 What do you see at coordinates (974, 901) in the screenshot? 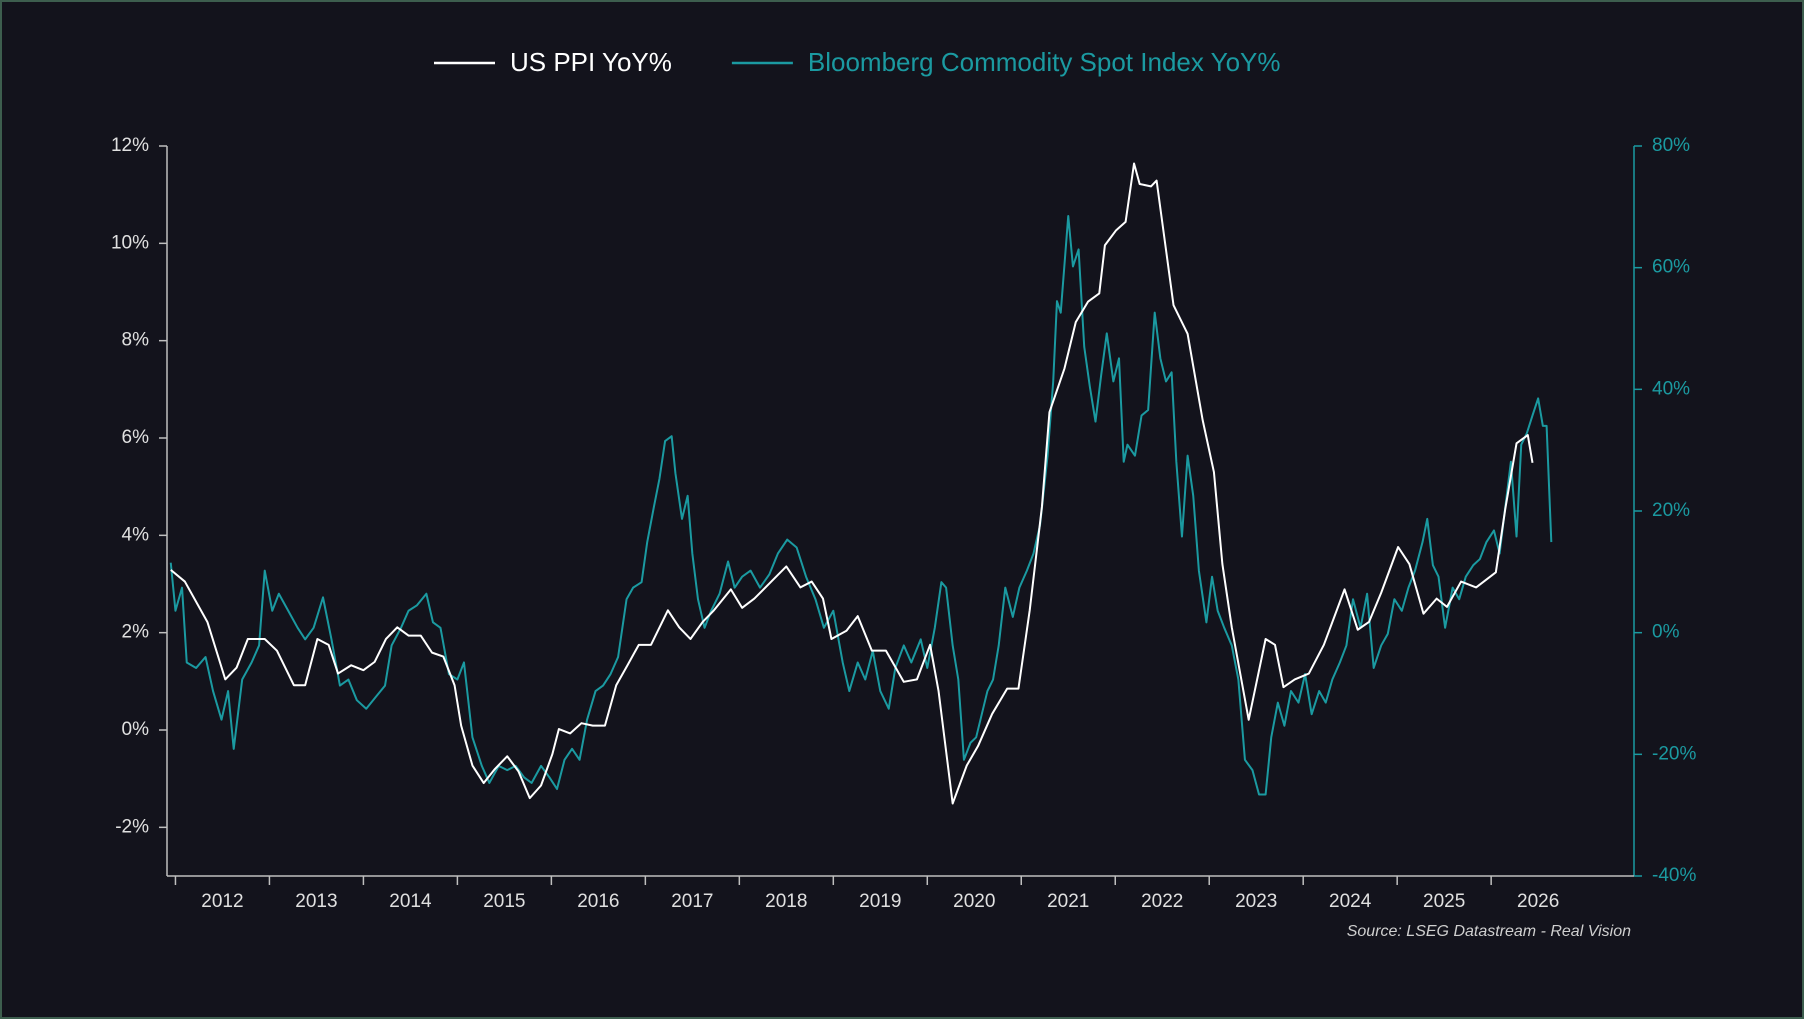
I see `x-tick-label: 2020` at bounding box center [974, 901].